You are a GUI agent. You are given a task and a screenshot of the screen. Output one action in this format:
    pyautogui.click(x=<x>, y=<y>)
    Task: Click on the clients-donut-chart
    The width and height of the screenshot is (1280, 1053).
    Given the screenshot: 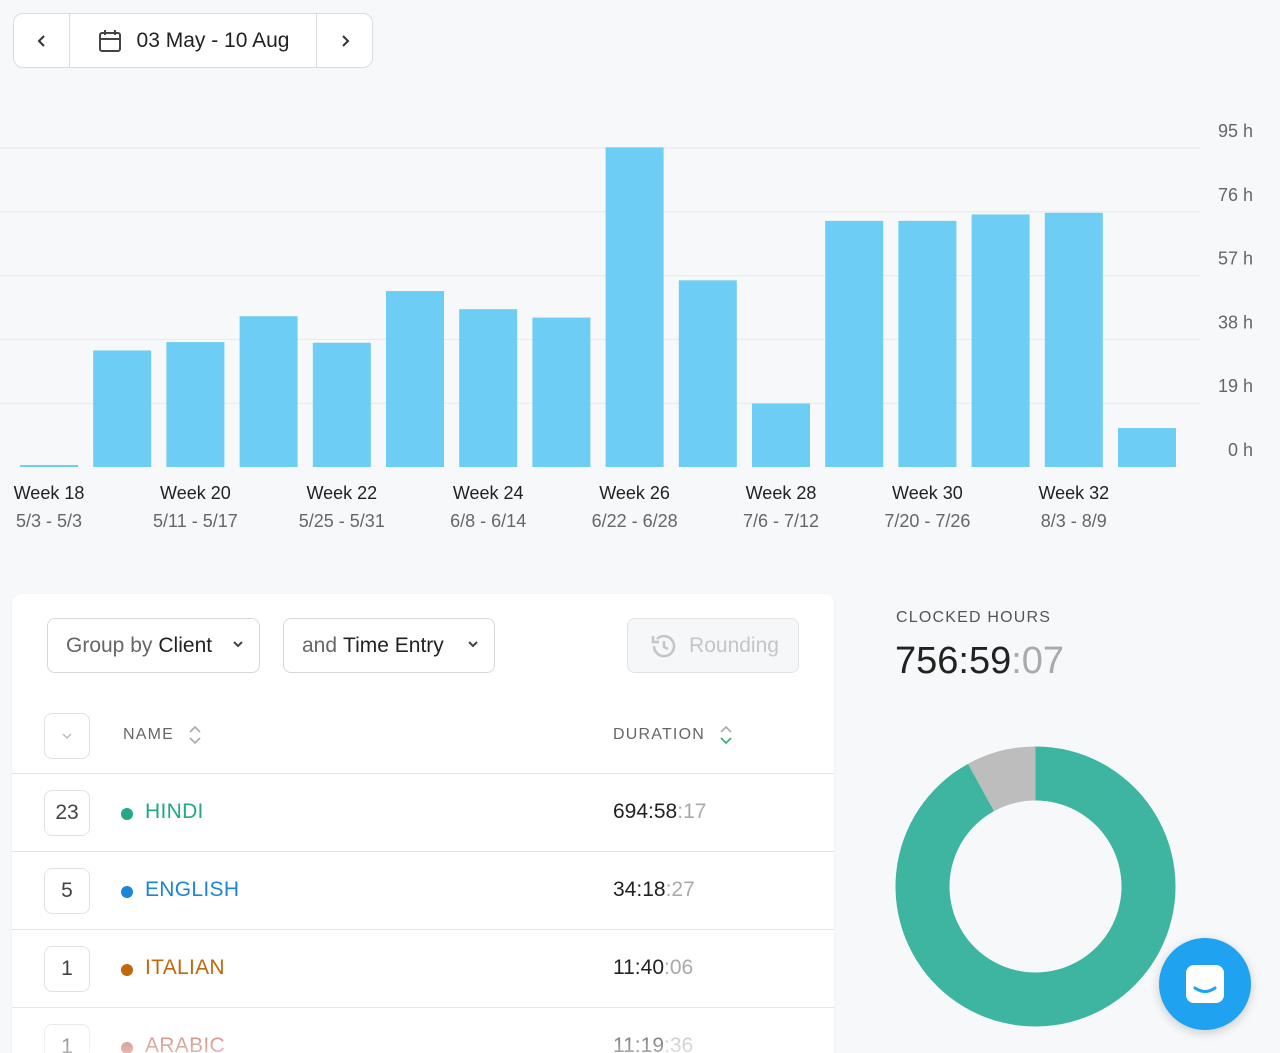 What is the action you would take?
    pyautogui.click(x=1035, y=886)
    